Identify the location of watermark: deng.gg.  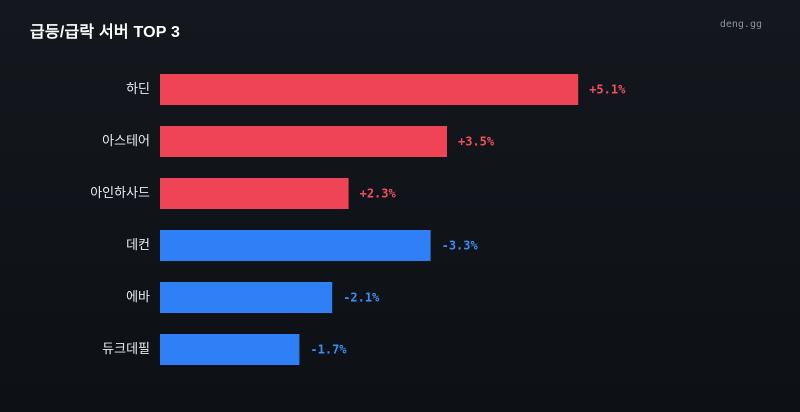
(740, 24).